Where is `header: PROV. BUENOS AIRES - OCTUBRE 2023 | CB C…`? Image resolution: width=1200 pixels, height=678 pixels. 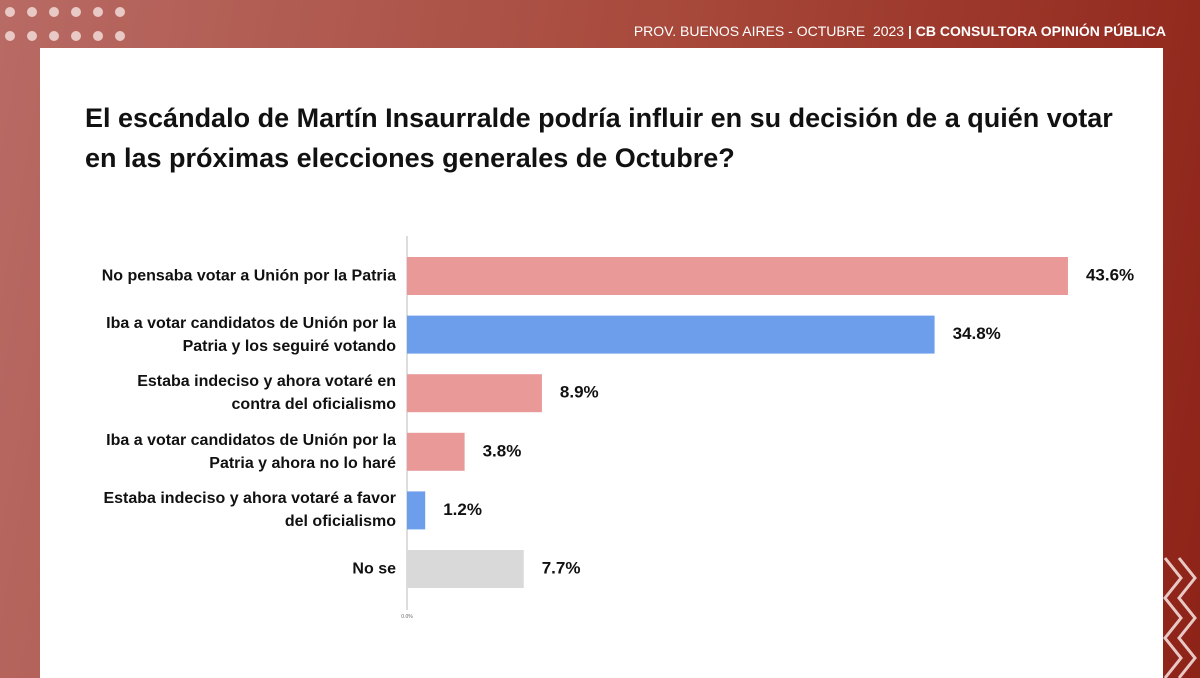
header: PROV. BUENOS AIRES - OCTUBRE 2023 | CB C… is located at coordinates (900, 31).